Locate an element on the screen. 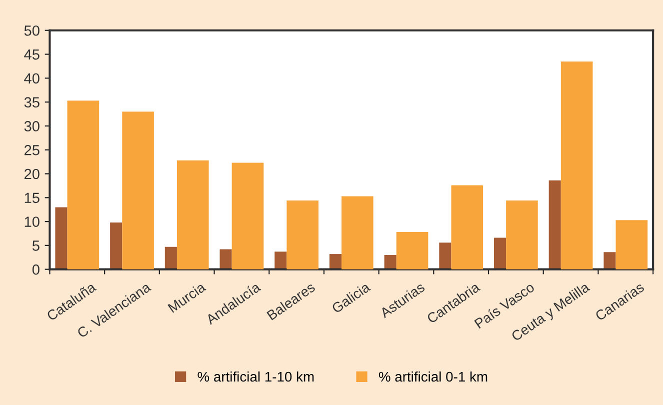 The image size is (663, 405). legend-label: % artificial 1-10 km is located at coordinates (256, 376).